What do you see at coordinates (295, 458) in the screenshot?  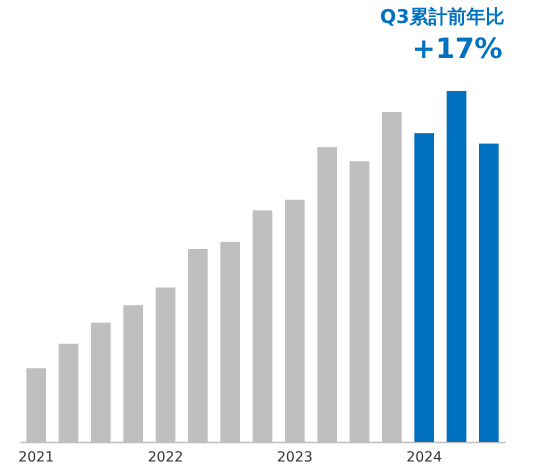 I see `x-tick-label: 2023` at bounding box center [295, 458].